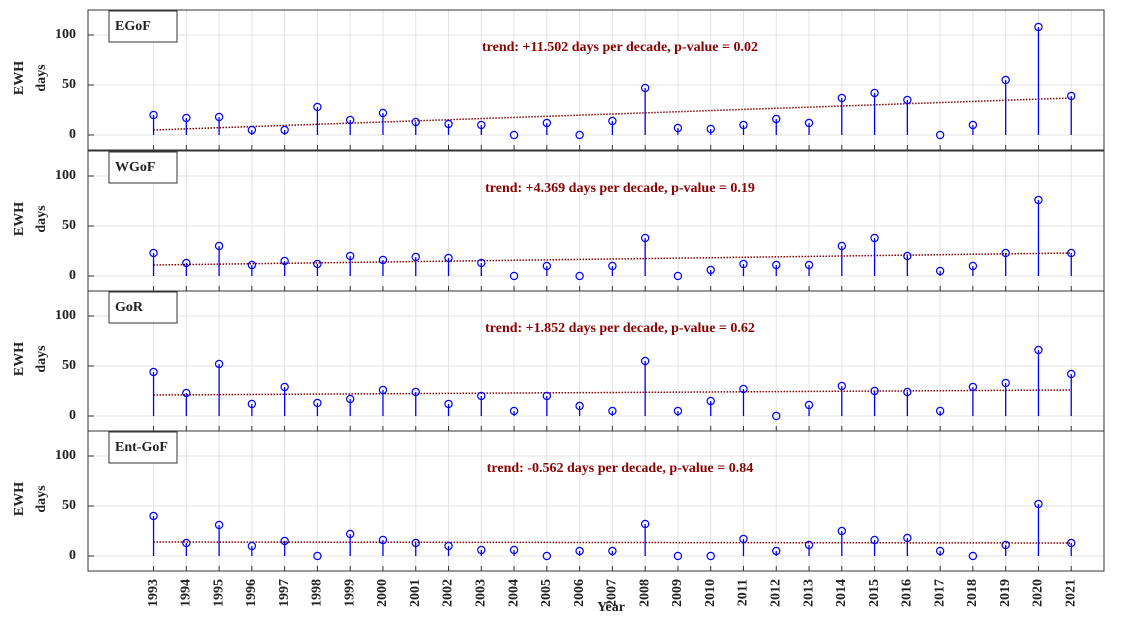 The image size is (1135, 619). Describe the element at coordinates (129, 307) in the screenshot. I see `panel-title: GoR` at that location.